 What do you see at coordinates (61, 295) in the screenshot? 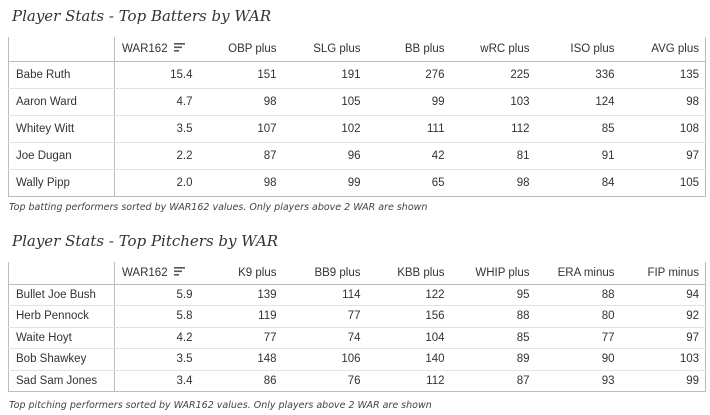
I see `player-name-cell: Bullet Joe Bush` at bounding box center [61, 295].